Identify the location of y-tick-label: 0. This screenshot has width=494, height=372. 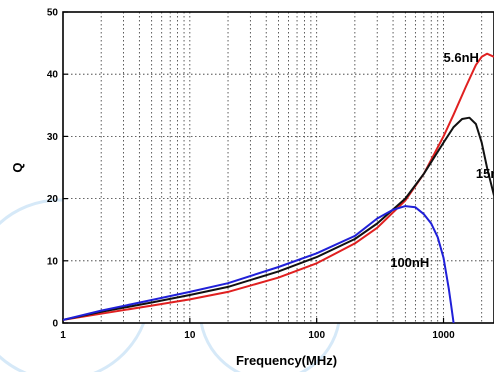
(55, 324).